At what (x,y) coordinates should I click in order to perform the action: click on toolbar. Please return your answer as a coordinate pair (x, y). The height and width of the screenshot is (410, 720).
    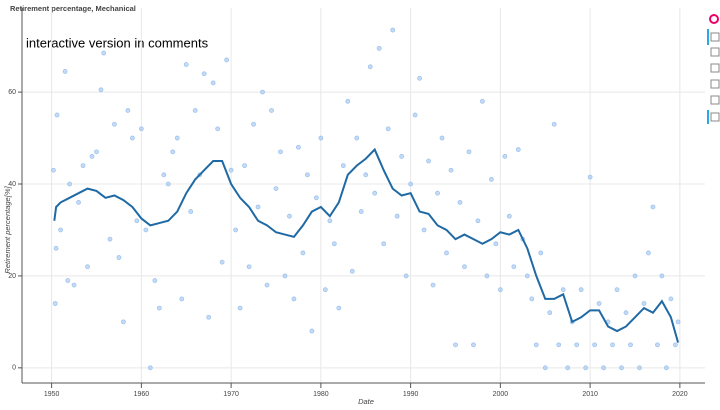
    Looking at the image, I should click on (713, 69).